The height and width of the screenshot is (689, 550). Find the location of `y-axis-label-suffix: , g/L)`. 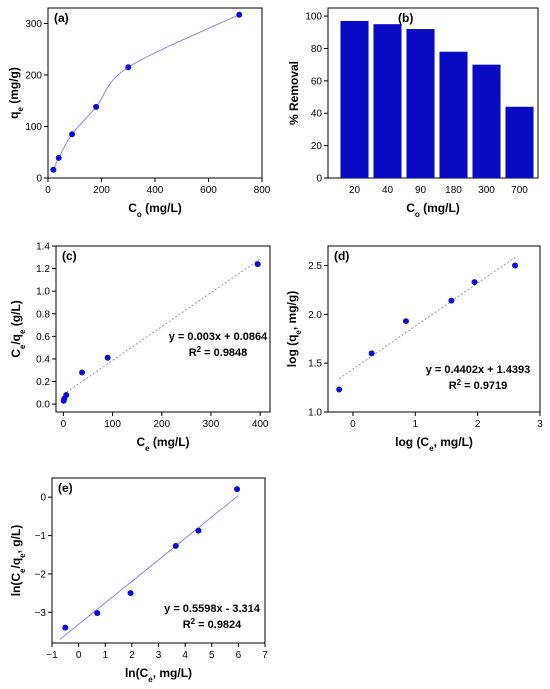

y-axis-label-suffix: , g/L) is located at coordinates (16, 539).